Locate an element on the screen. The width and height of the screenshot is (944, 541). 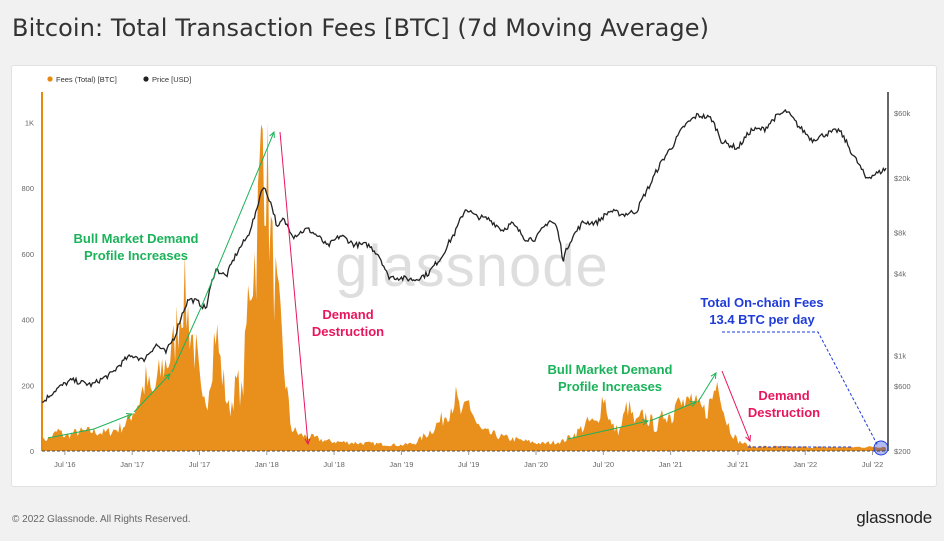
right-tick-label: $60k is located at coordinates (902, 113).